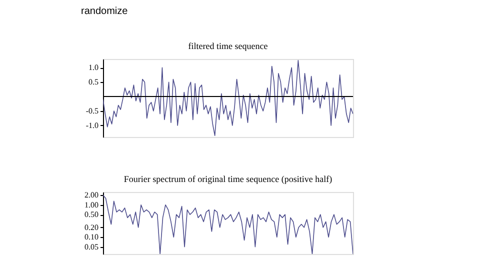  What do you see at coordinates (91, 215) in the screenshot?
I see `y-tick-label: 0.50` at bounding box center [91, 215].